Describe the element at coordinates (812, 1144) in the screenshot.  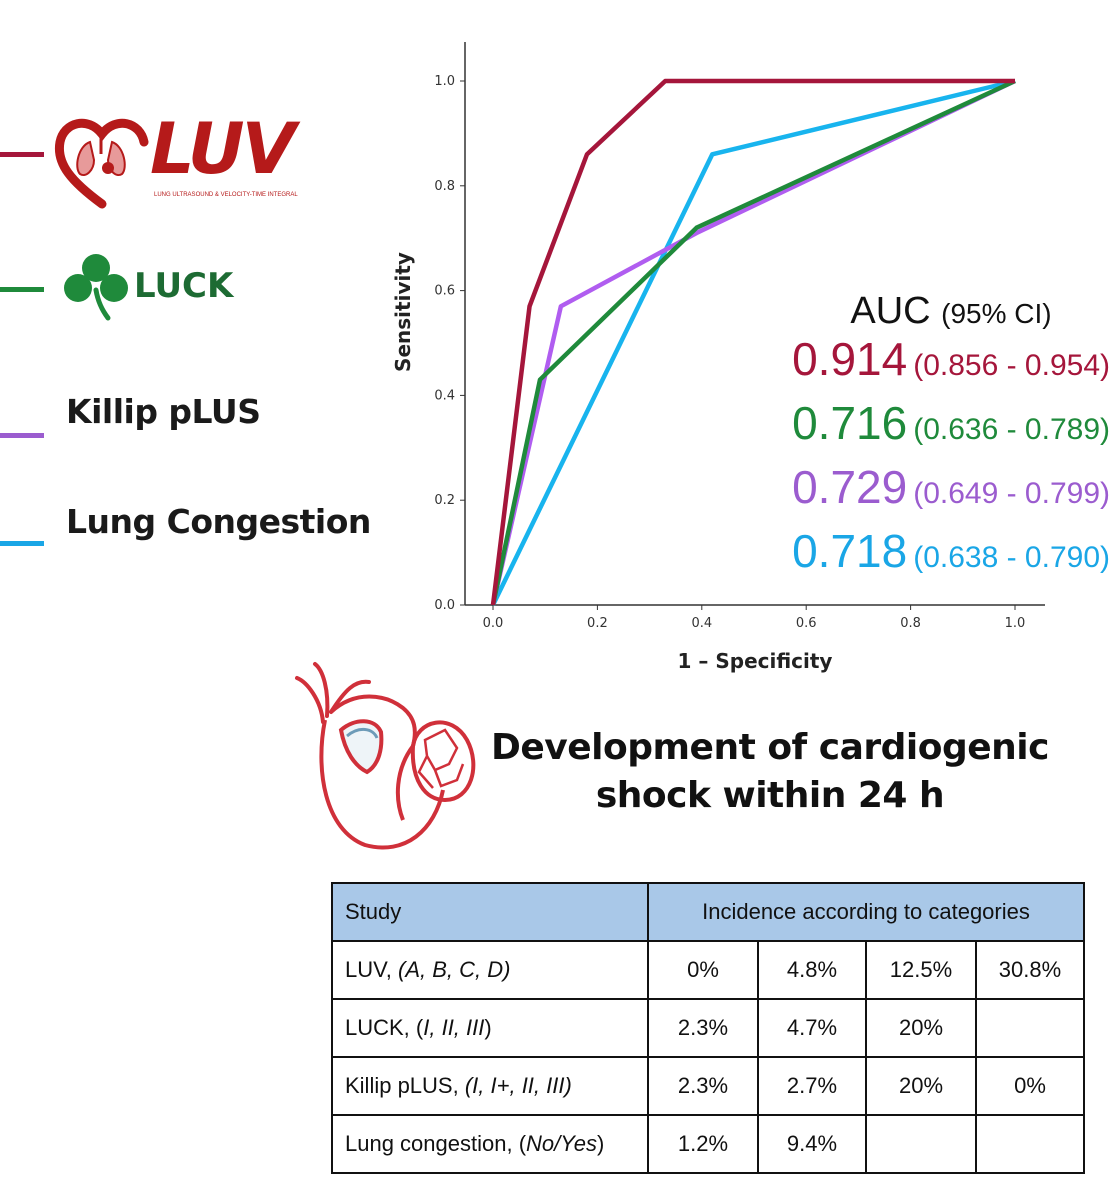
I see `incidence-cell: 9.4%` at that location.